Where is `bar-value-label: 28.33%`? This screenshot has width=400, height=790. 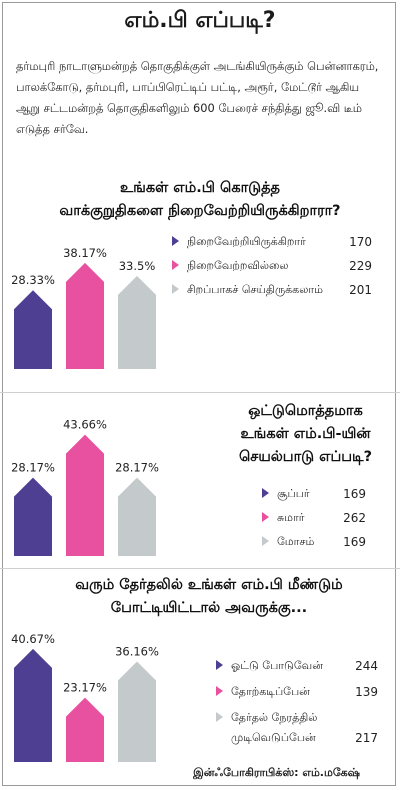
bar-value-label: 28.33% is located at coordinates (33, 280).